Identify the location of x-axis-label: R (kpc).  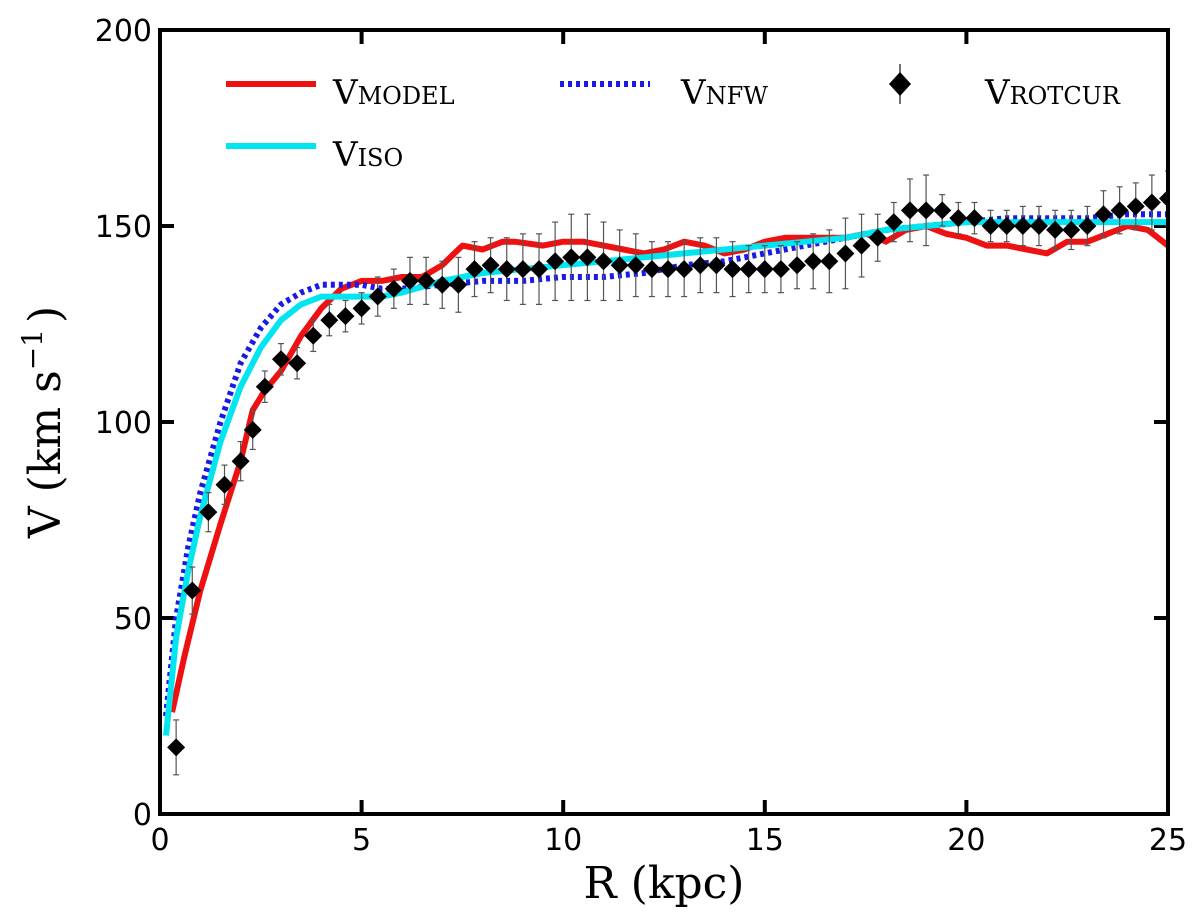
(664, 883).